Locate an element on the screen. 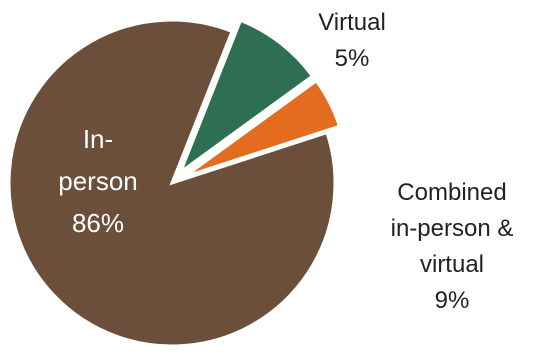 This screenshot has height=354, width=559. pie-slice-label-line: person is located at coordinates (98, 181).